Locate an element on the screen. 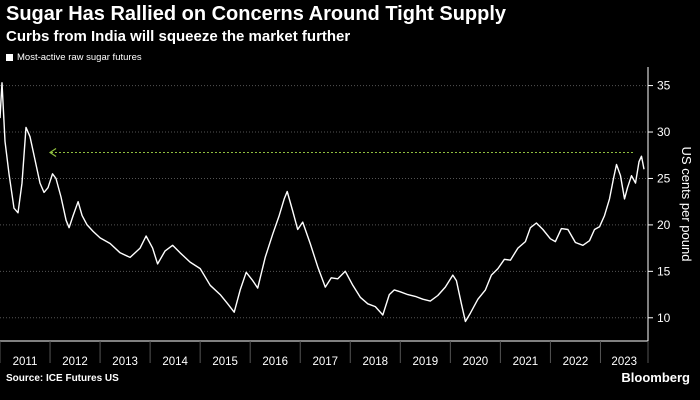  y-tick-label: 25 is located at coordinates (664, 178).